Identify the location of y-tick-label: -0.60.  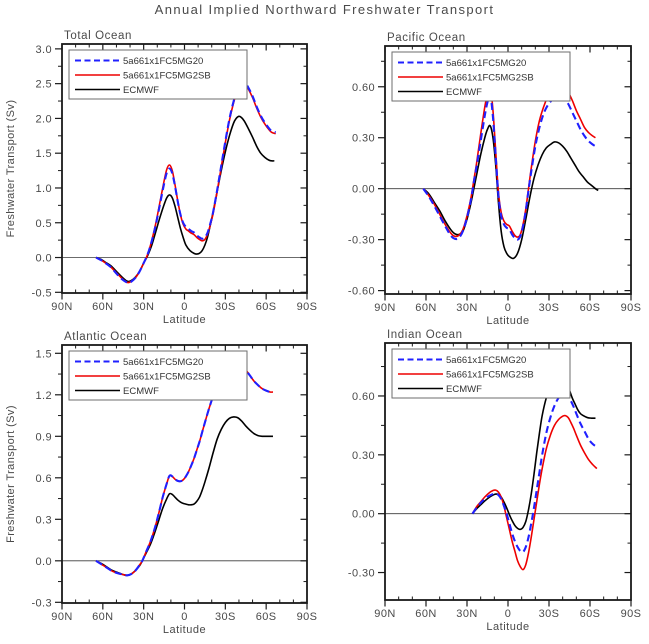
(361, 292).